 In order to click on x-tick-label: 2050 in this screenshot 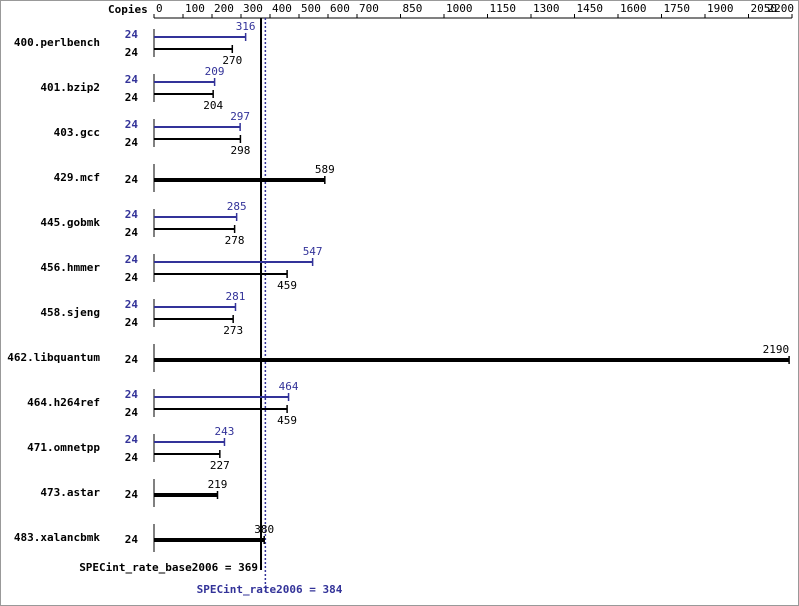, I will do `click(764, 8)`.